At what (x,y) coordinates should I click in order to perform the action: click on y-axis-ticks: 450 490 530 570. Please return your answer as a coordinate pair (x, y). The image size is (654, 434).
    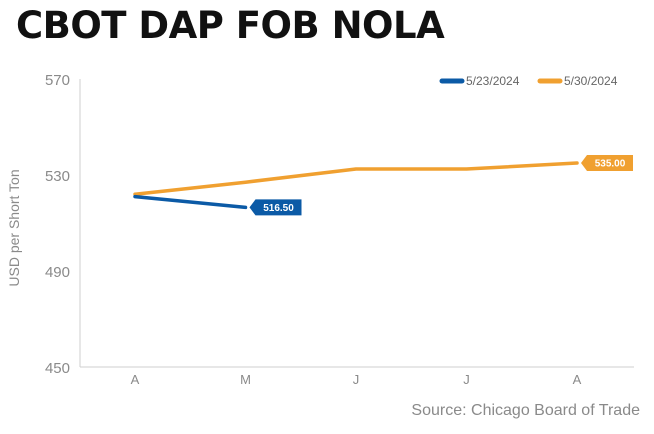
    Looking at the image, I should click on (57, 224).